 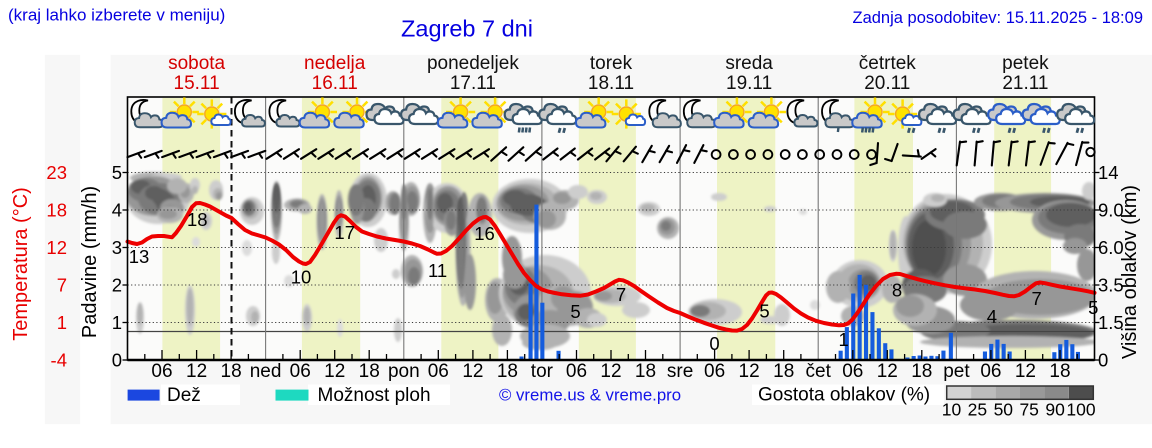 I want to click on svg-text: Temperatura (°C), so click(x=21, y=264).